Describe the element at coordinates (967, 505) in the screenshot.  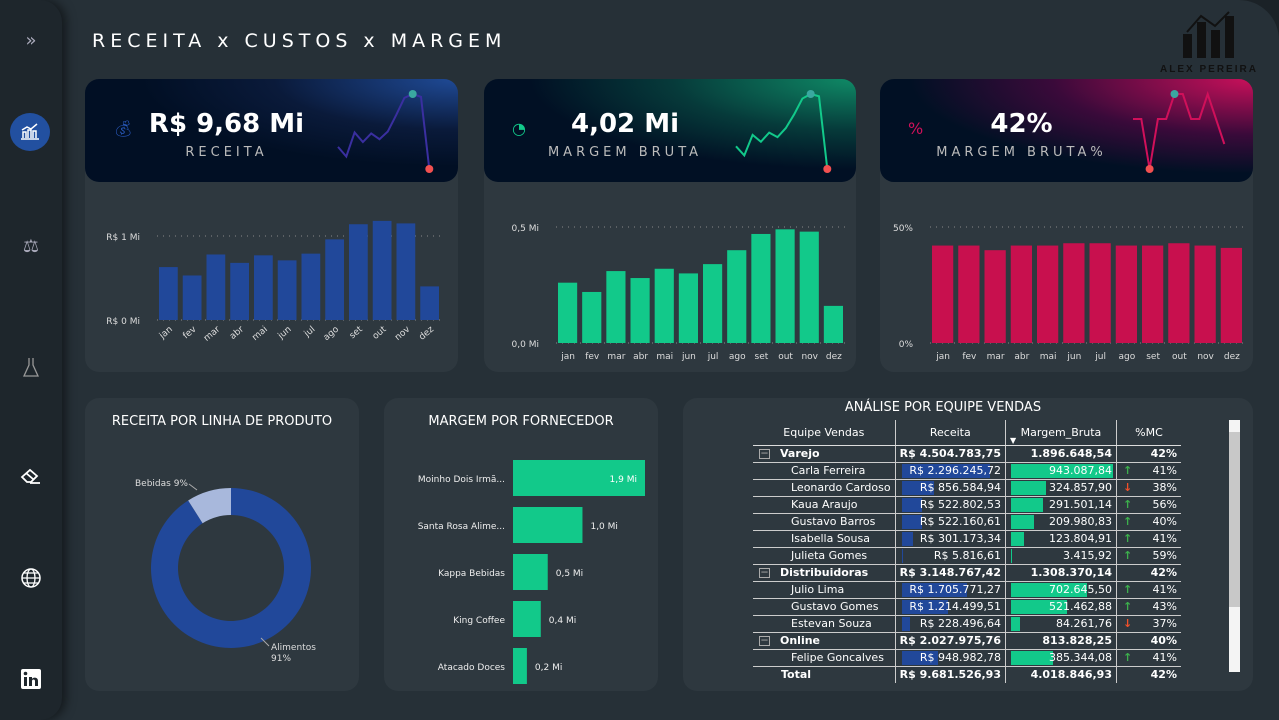
I see `table-row: Kaua Araujo R$ 522.802,53 291.501,14 ↑ 56%` at that location.